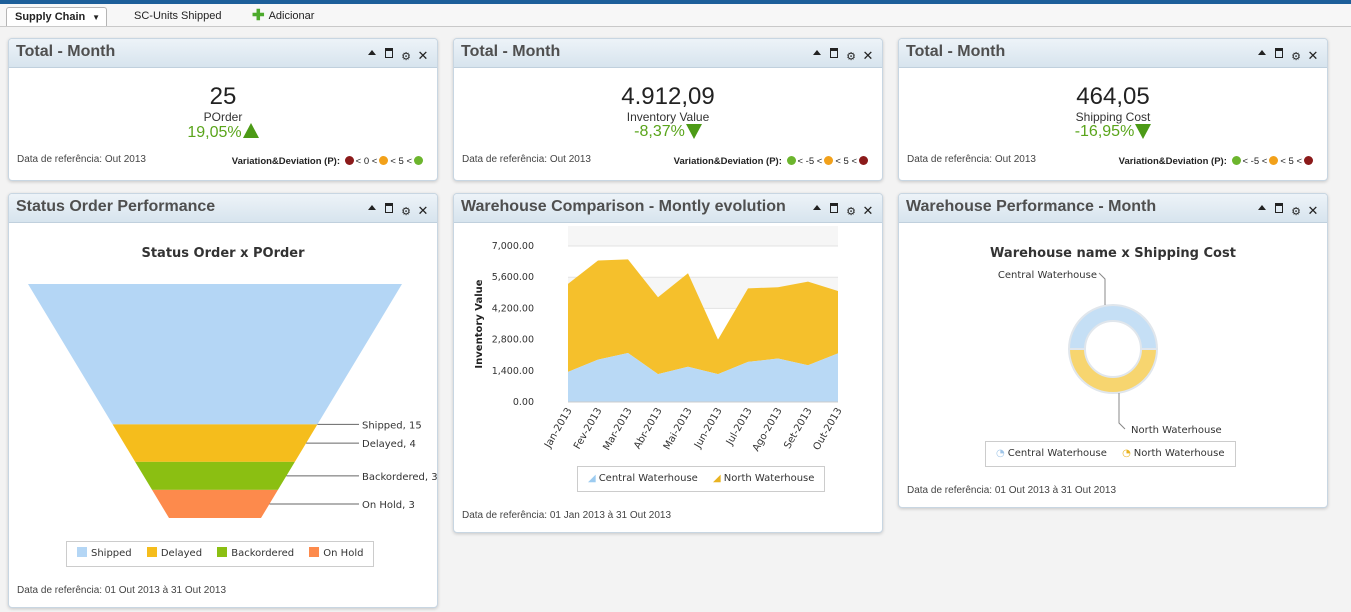  I want to click on legend-item-delayed: Delayed, so click(174, 554).